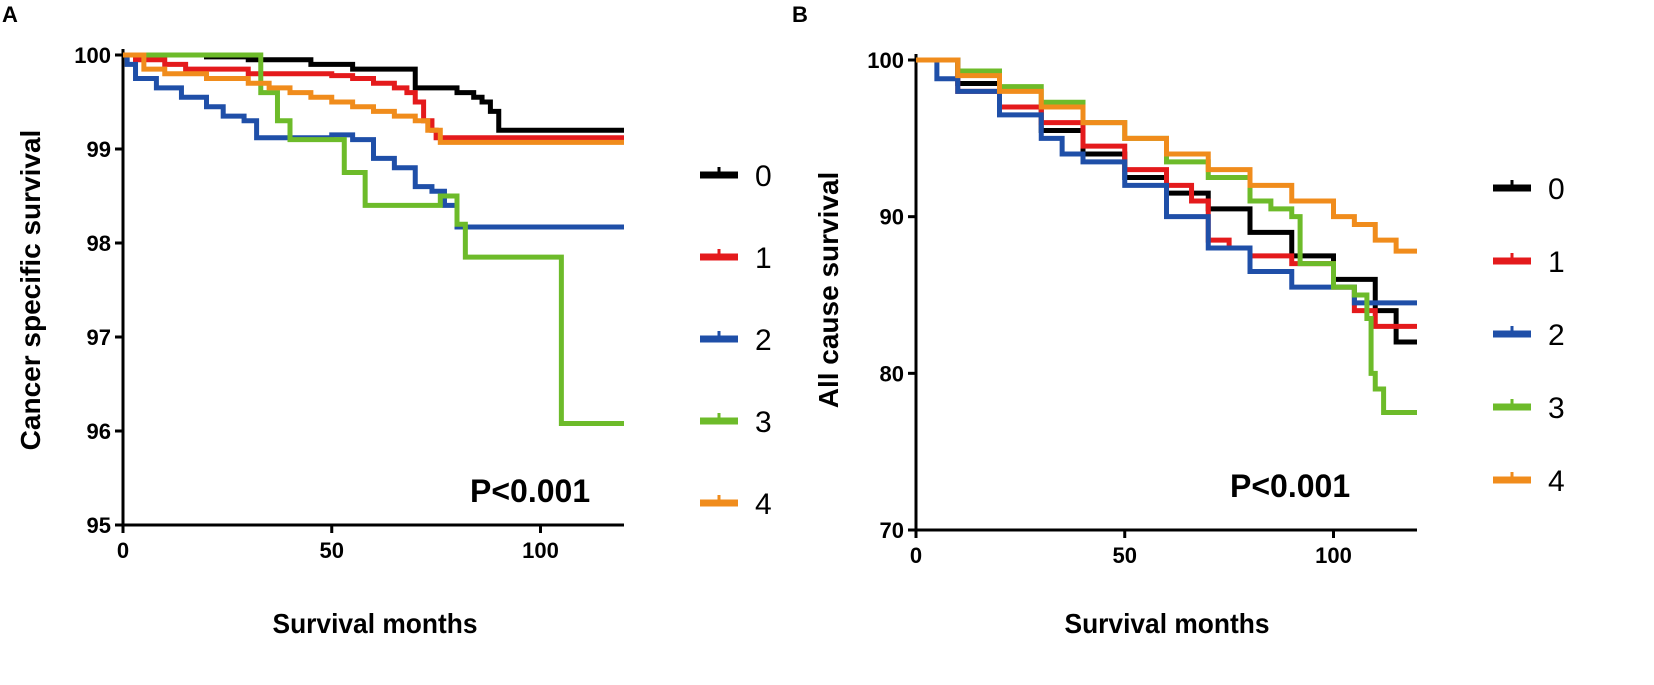  Describe the element at coordinates (885, 60) in the screenshot. I see `panel-b-y-tick-label: 100` at that location.